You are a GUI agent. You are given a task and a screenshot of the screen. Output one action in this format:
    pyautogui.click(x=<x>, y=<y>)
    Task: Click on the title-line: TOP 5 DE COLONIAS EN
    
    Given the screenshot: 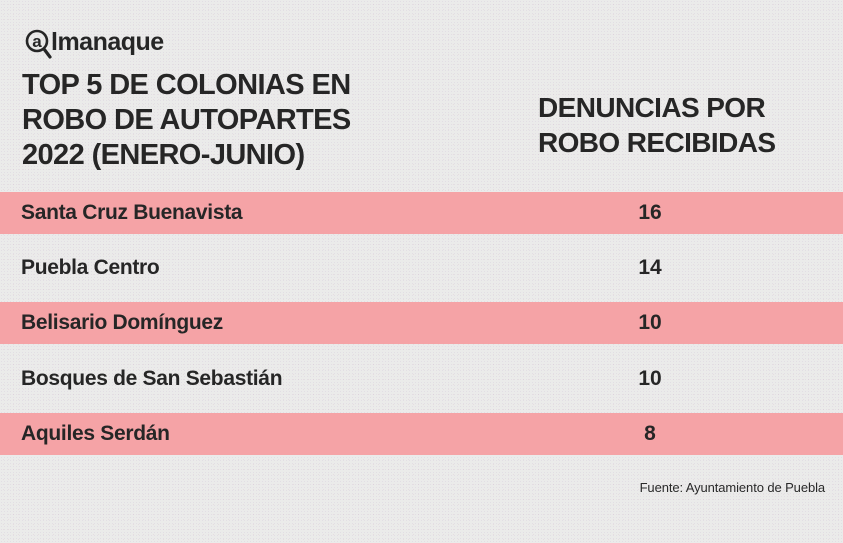 What is the action you would take?
    pyautogui.click(x=186, y=85)
    